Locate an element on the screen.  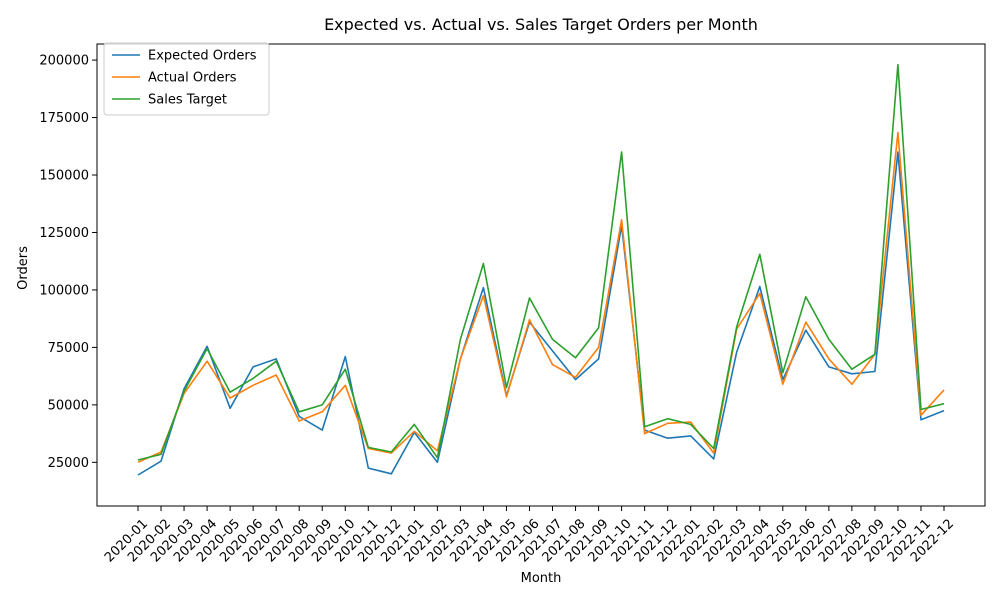
y-tick-label: 100000 is located at coordinates (64, 290).